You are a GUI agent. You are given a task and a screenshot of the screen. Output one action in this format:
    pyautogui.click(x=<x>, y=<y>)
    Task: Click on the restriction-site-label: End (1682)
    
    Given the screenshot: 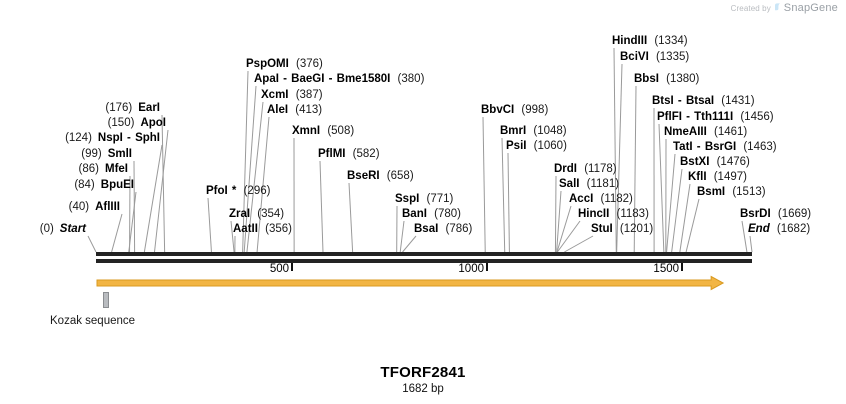 What is the action you would take?
    pyautogui.click(x=779, y=229)
    